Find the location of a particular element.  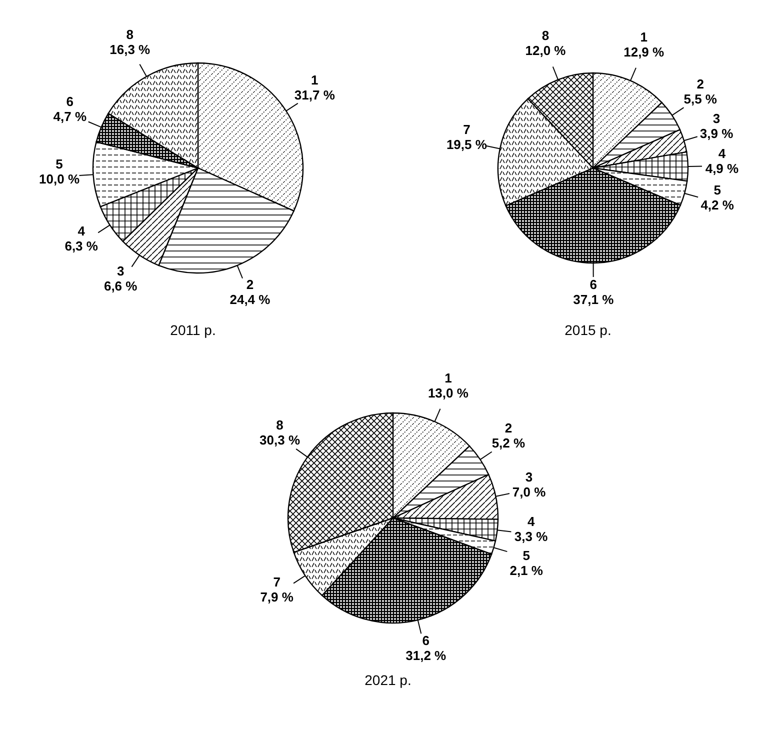

data-label: 4,9 % is located at coordinates (722, 168).